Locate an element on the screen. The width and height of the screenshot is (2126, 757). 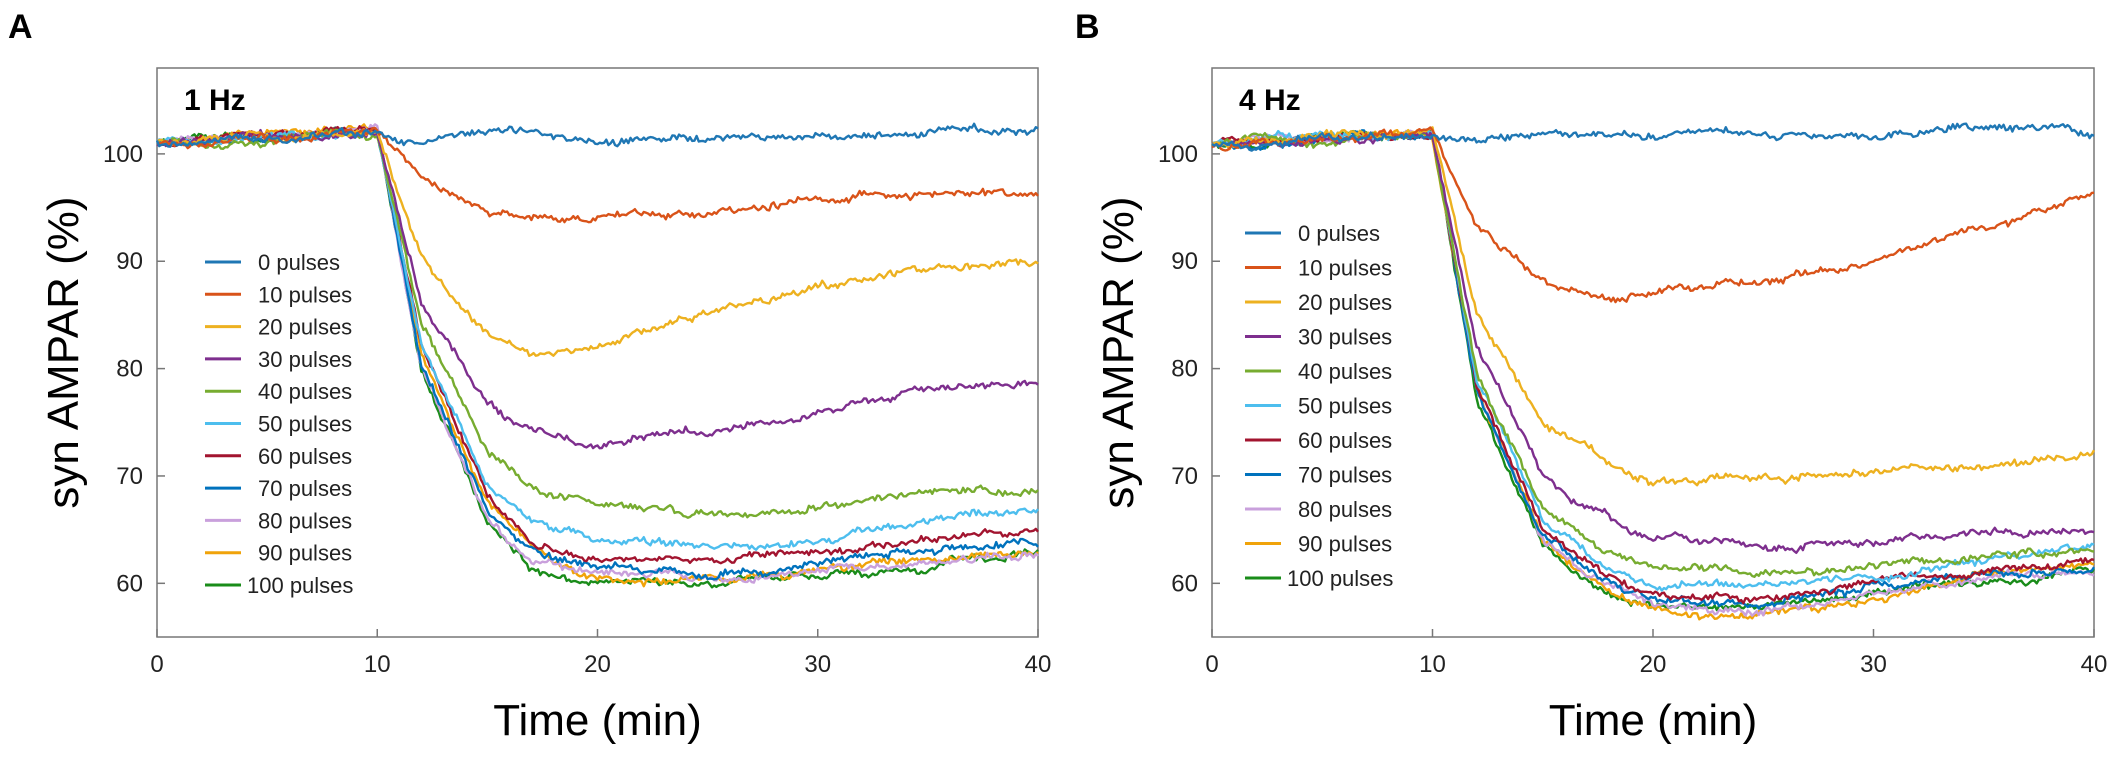
series-line-10-pulses is located at coordinates (1653, 215).